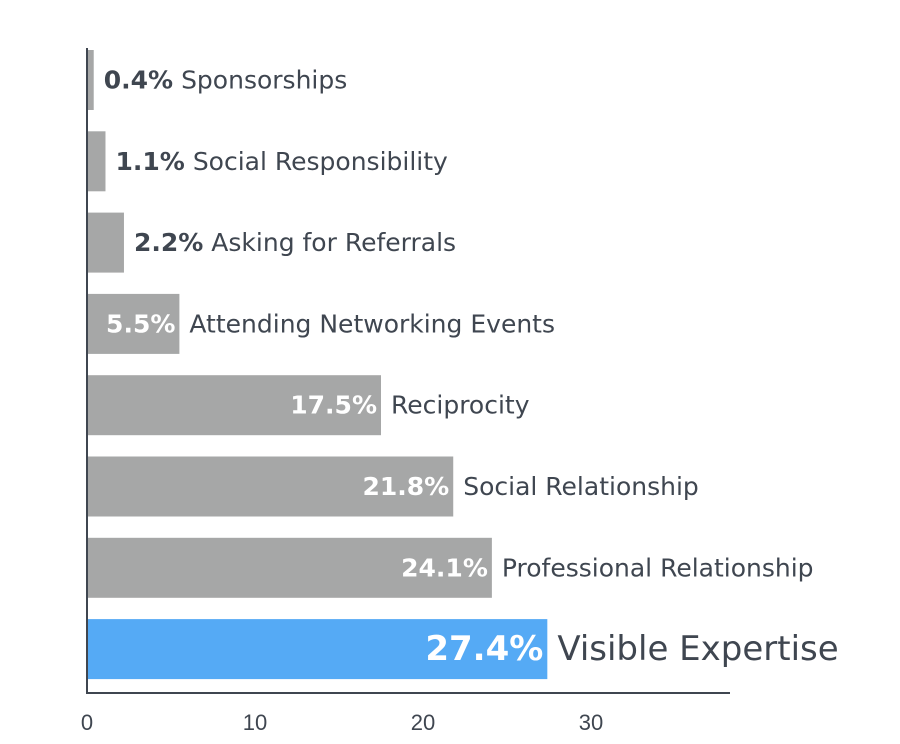 The image size is (900, 744). What do you see at coordinates (105, 243) in the screenshot?
I see `bar-asking-for-referrals` at bounding box center [105, 243].